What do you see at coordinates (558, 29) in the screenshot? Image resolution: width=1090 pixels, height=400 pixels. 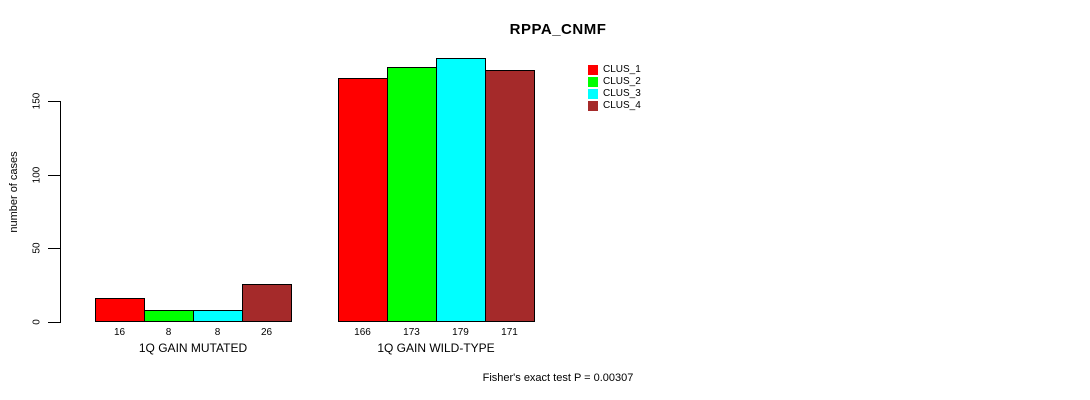 I see `chart-title: RPPA_CNMF` at bounding box center [558, 29].